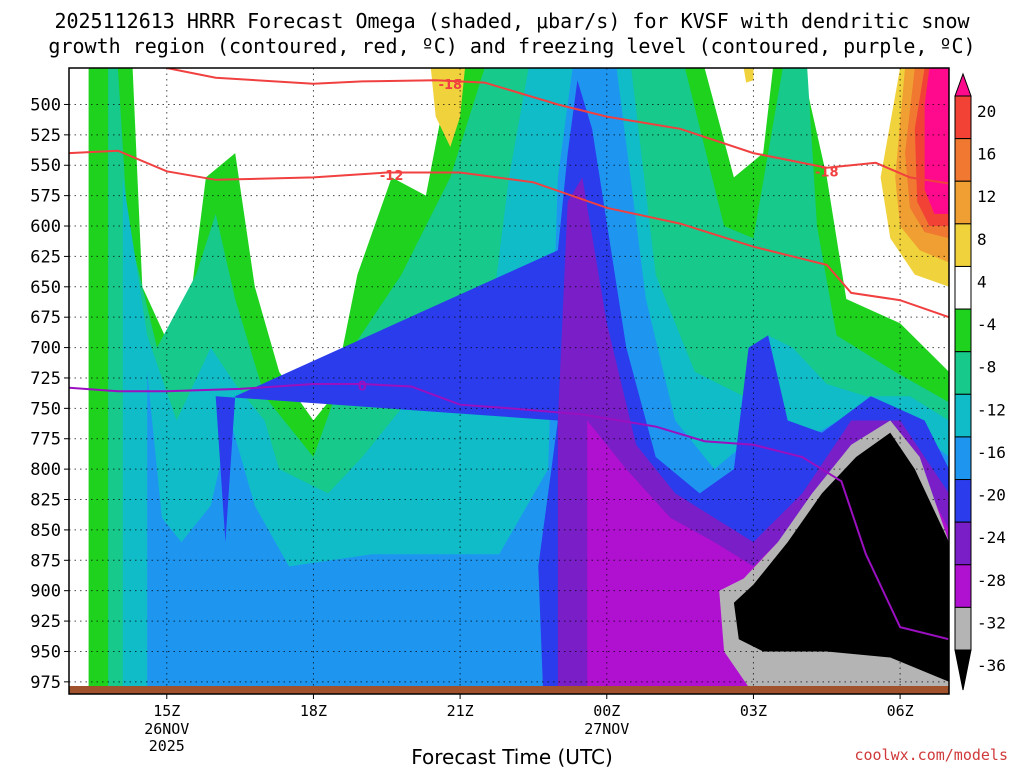  I want to click on y-tick-label: 900, so click(45, 592).